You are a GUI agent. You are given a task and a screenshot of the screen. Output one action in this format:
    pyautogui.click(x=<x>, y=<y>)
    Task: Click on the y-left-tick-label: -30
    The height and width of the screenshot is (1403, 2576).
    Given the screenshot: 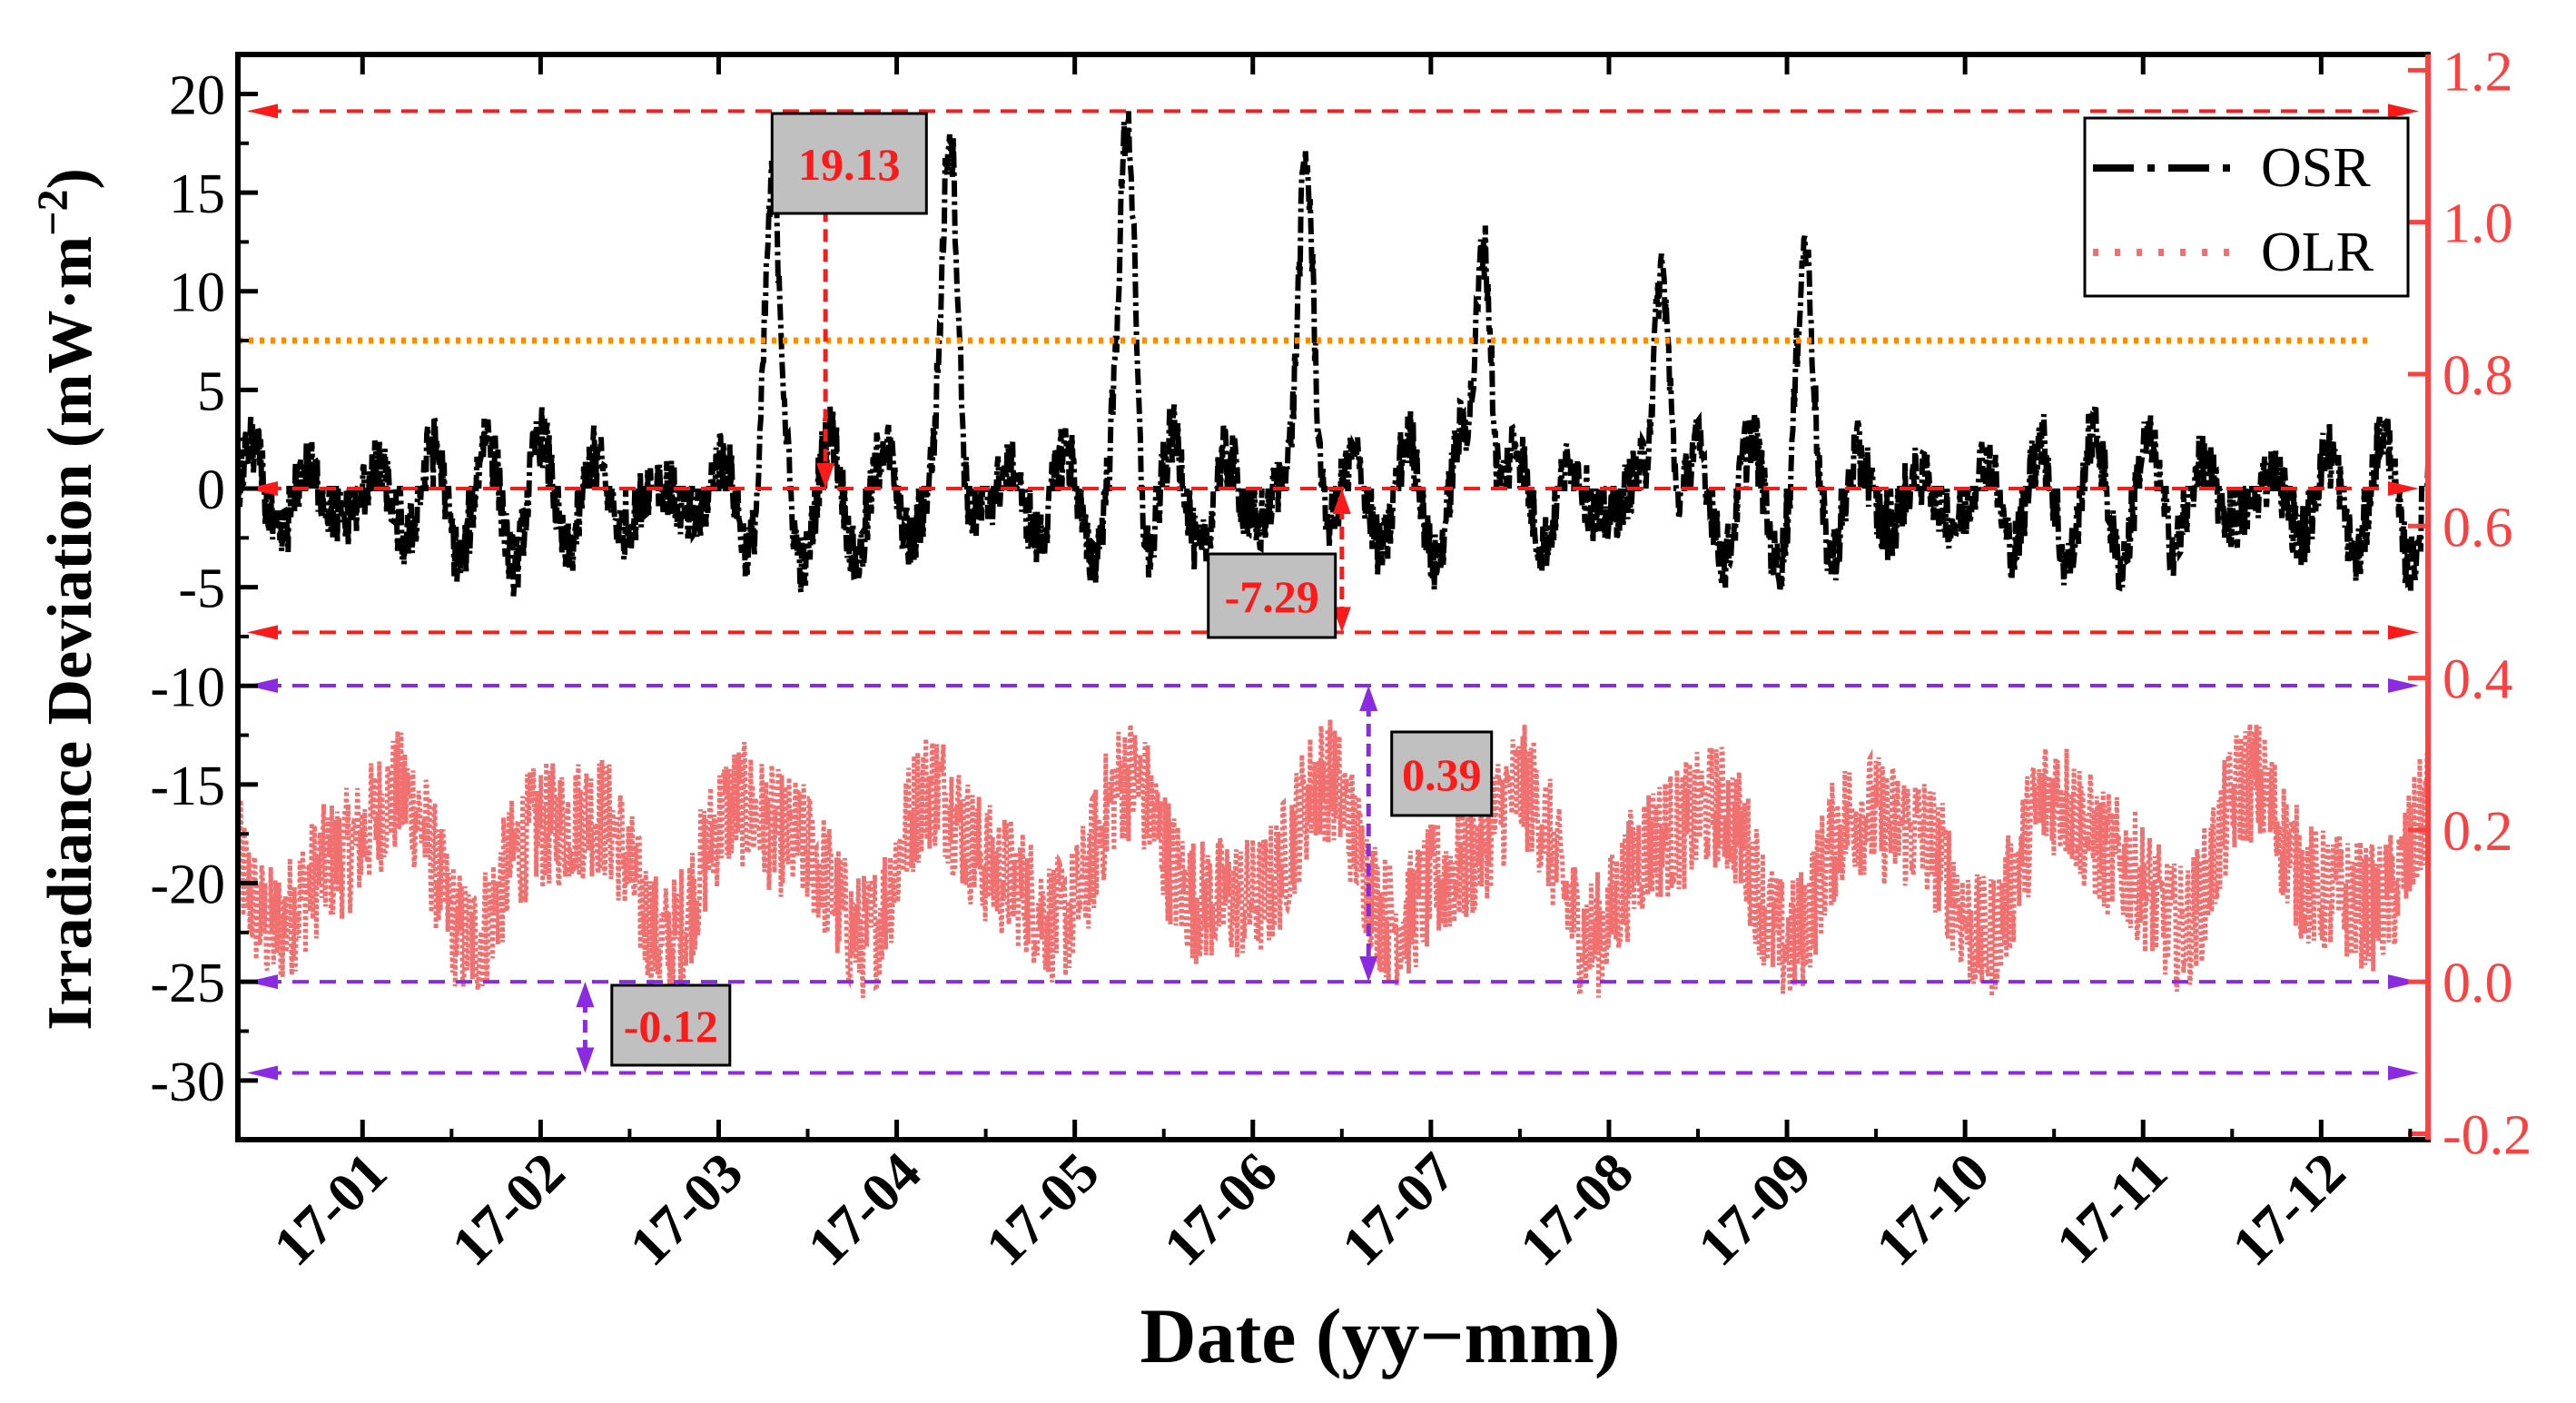 What is the action you would take?
    pyautogui.click(x=187, y=1082)
    